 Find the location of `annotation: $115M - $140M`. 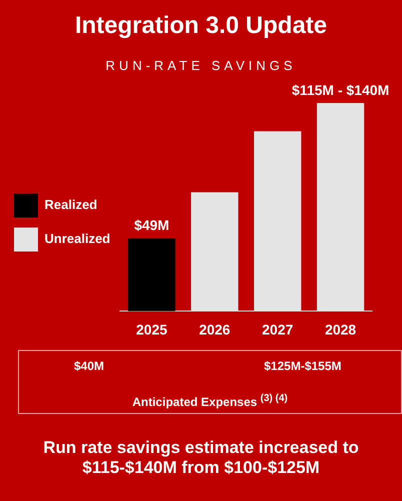

annotation: $115M - $140M is located at coordinates (341, 90).